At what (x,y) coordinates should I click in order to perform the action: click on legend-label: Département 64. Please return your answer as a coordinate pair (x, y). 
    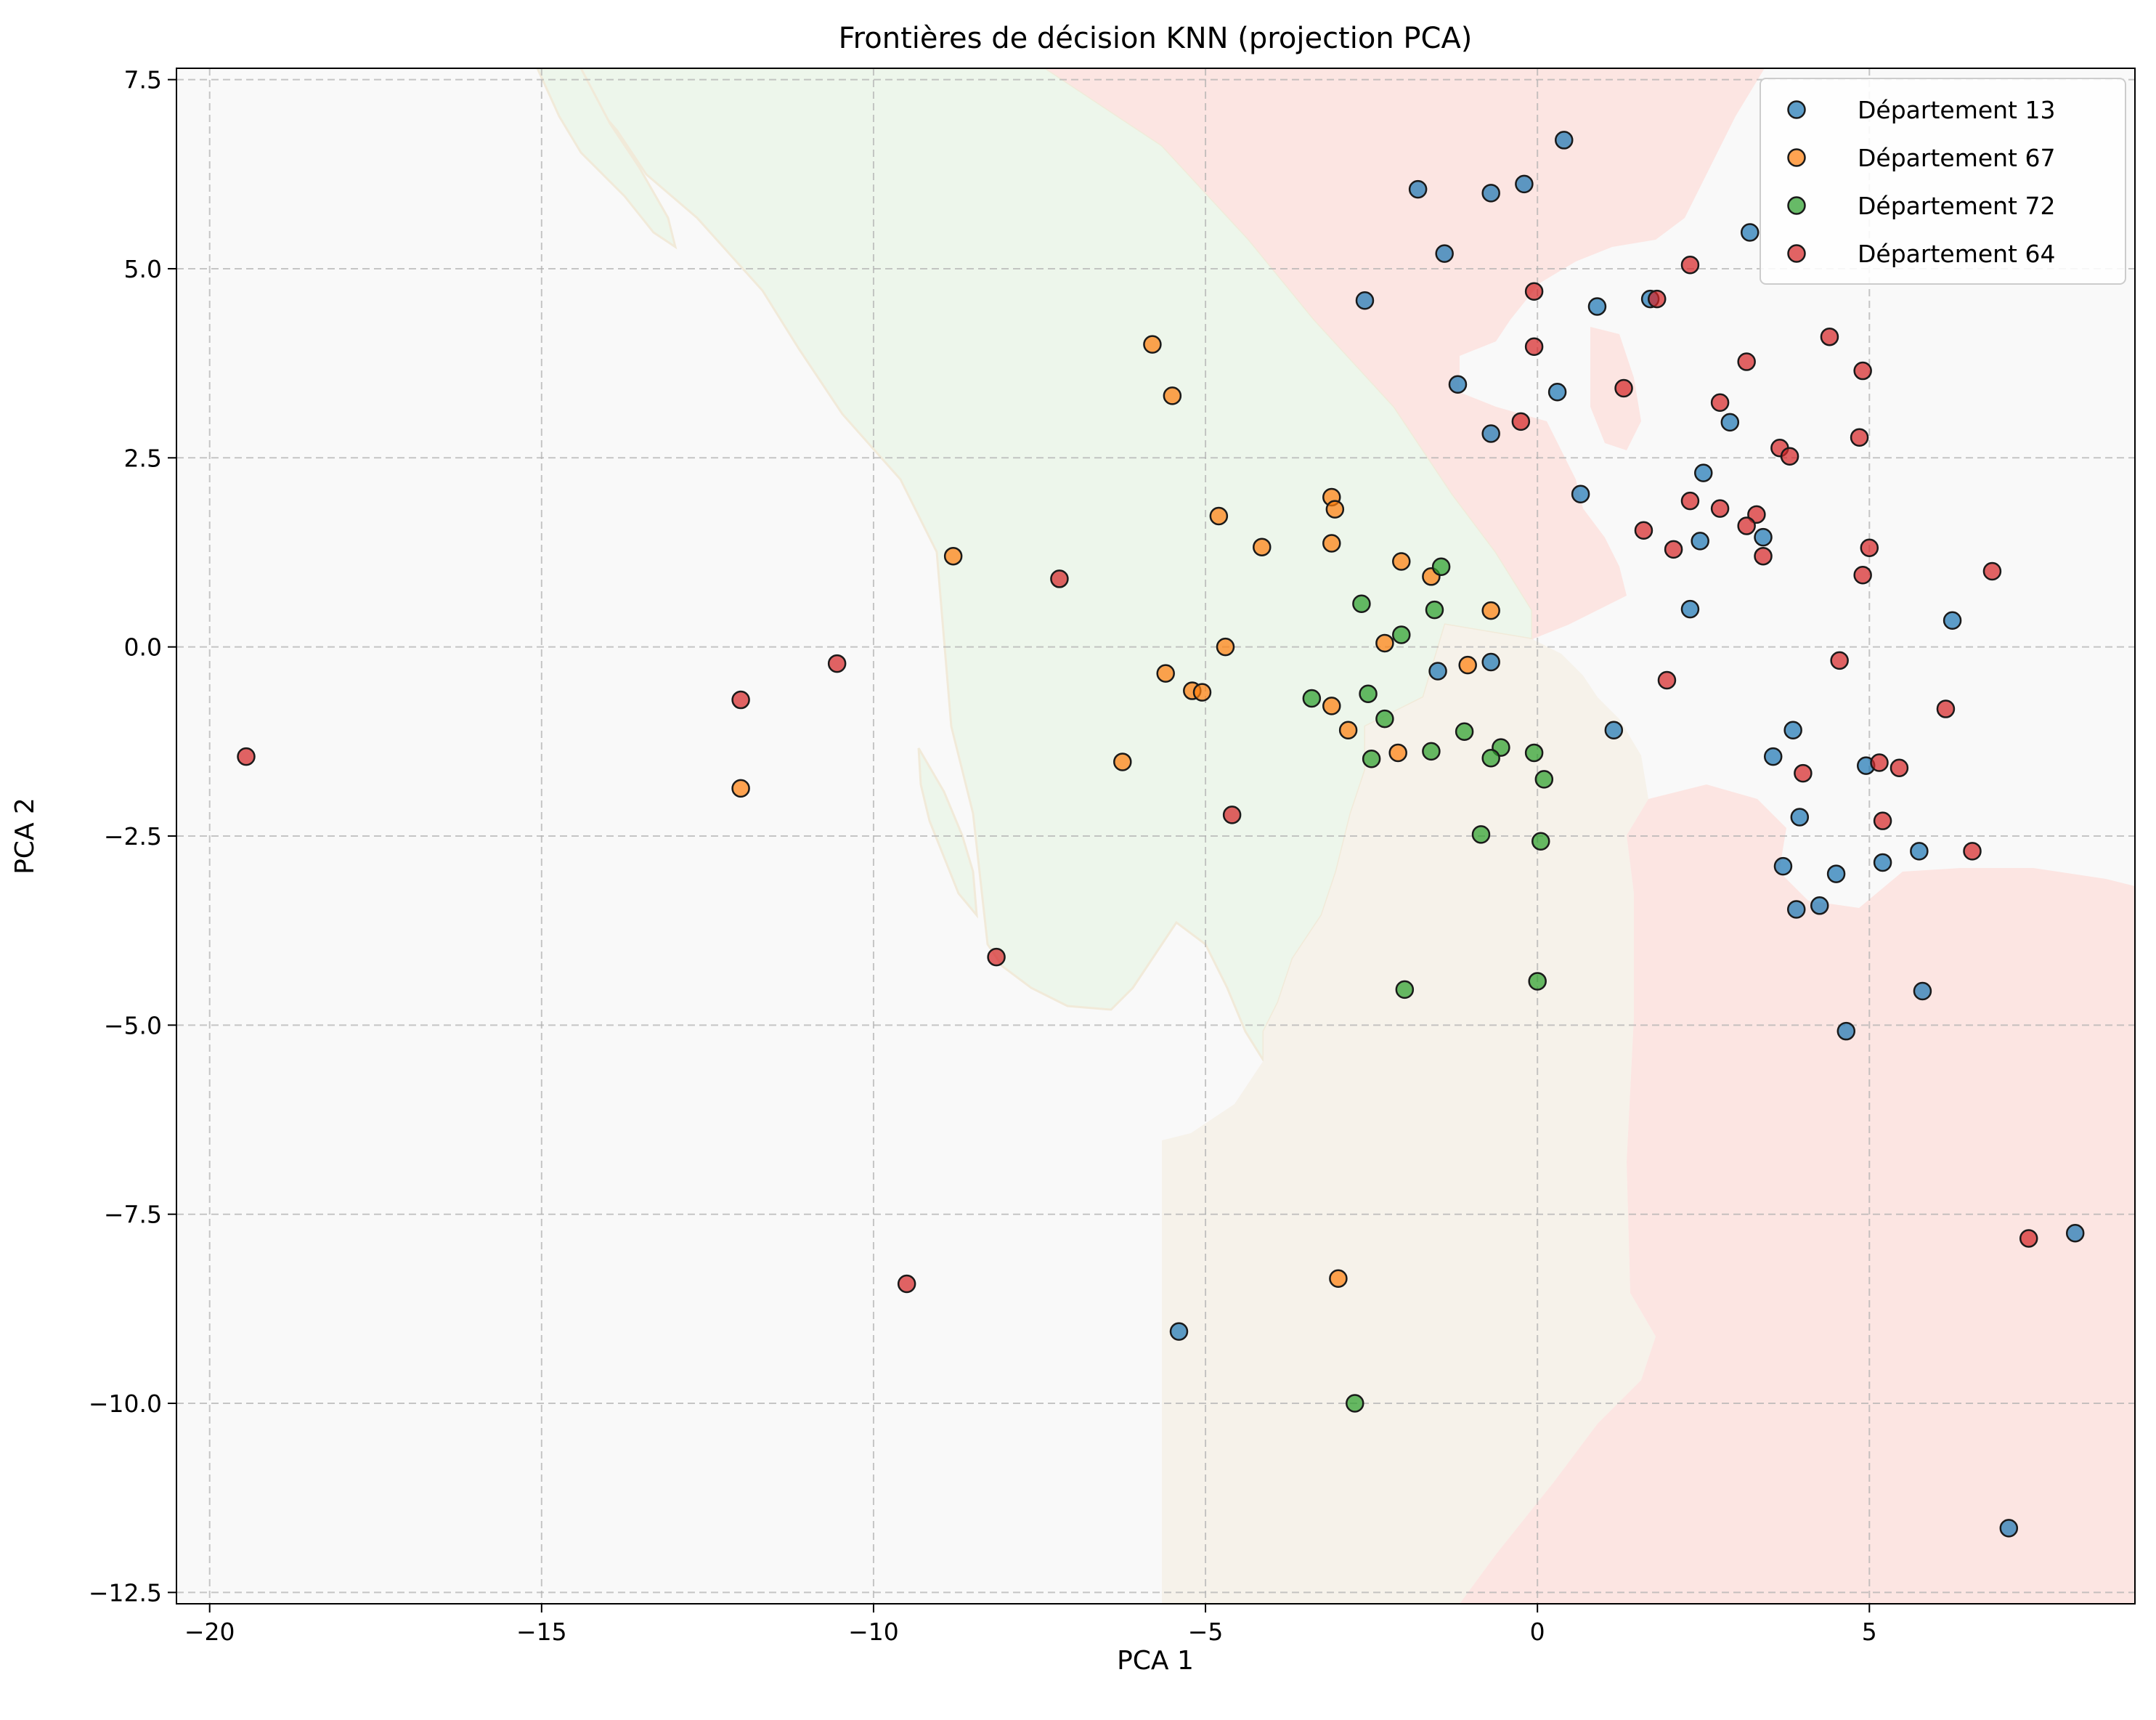
    Looking at the image, I should click on (1956, 254).